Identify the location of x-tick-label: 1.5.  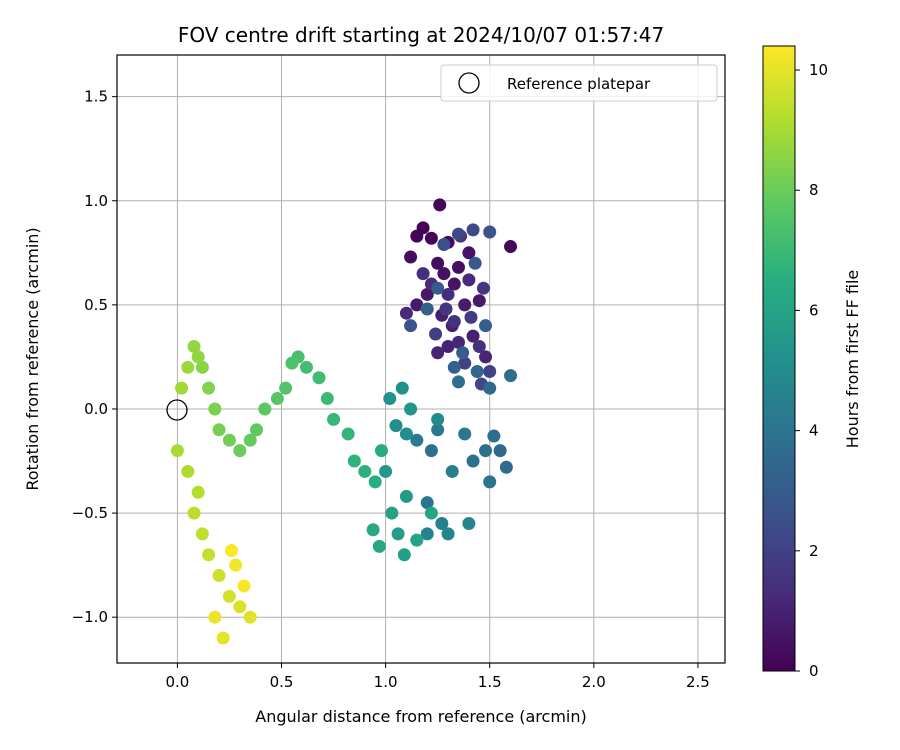
(490, 682).